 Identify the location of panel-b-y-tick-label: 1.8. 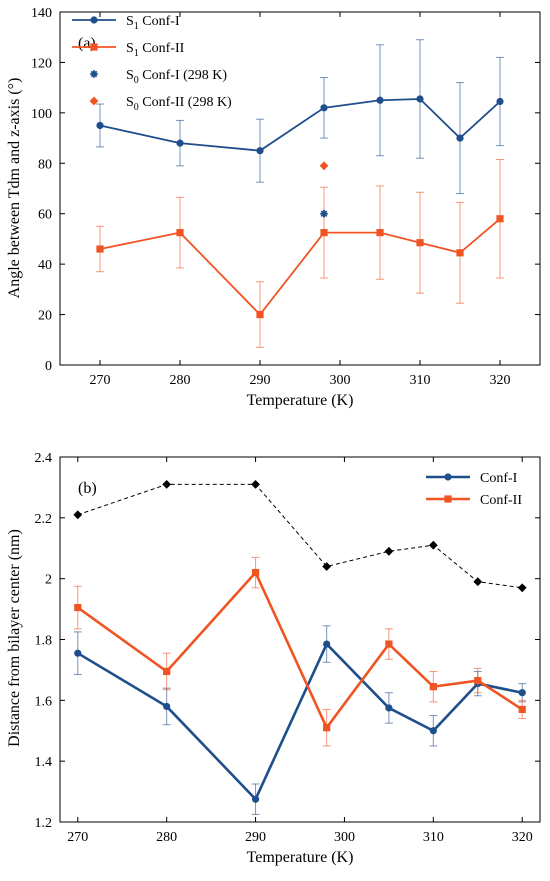
(44, 641).